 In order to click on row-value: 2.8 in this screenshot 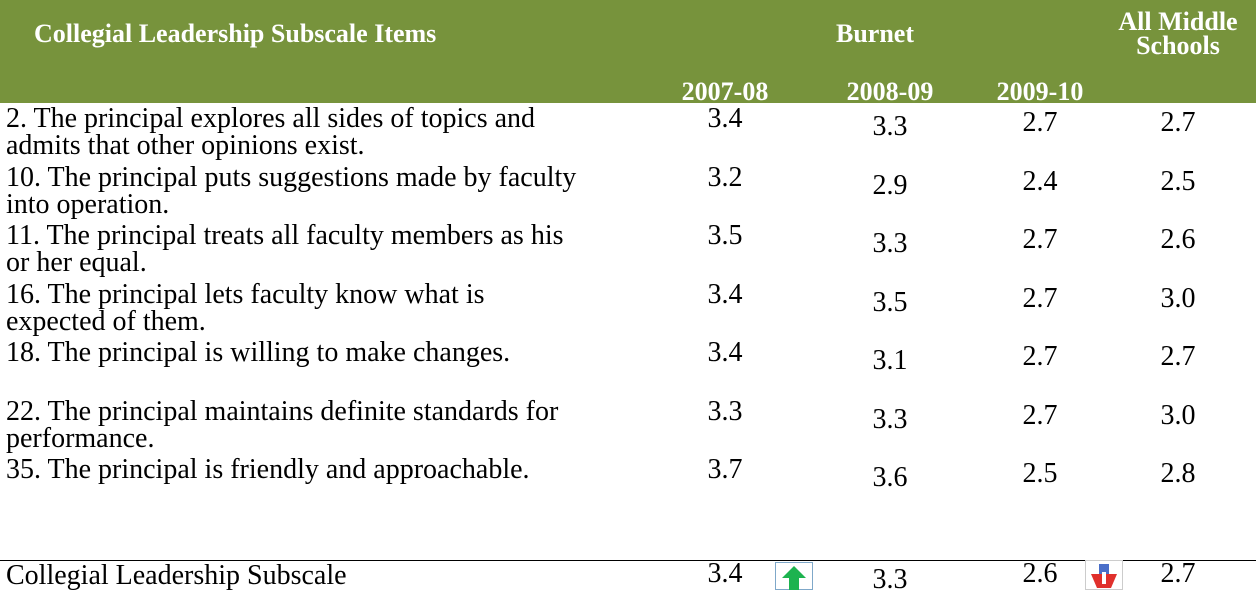, I will do `click(1178, 473)`.